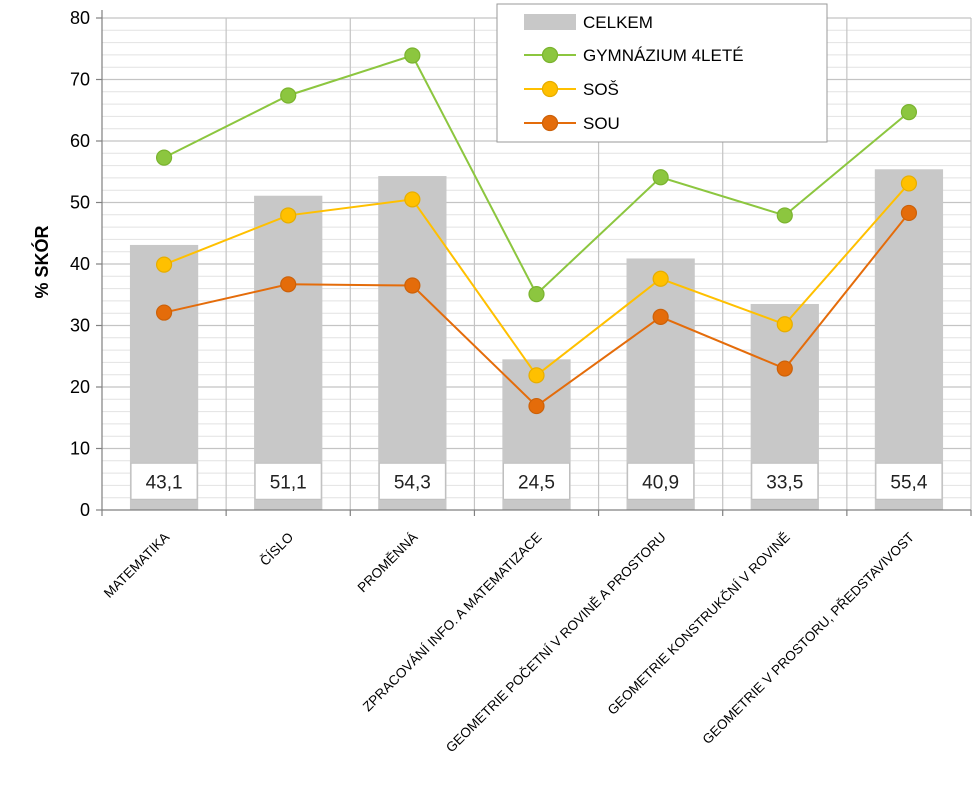 The height and width of the screenshot is (811, 980). What do you see at coordinates (41, 261) in the screenshot?
I see `y-axis-label: % SKÓR` at bounding box center [41, 261].